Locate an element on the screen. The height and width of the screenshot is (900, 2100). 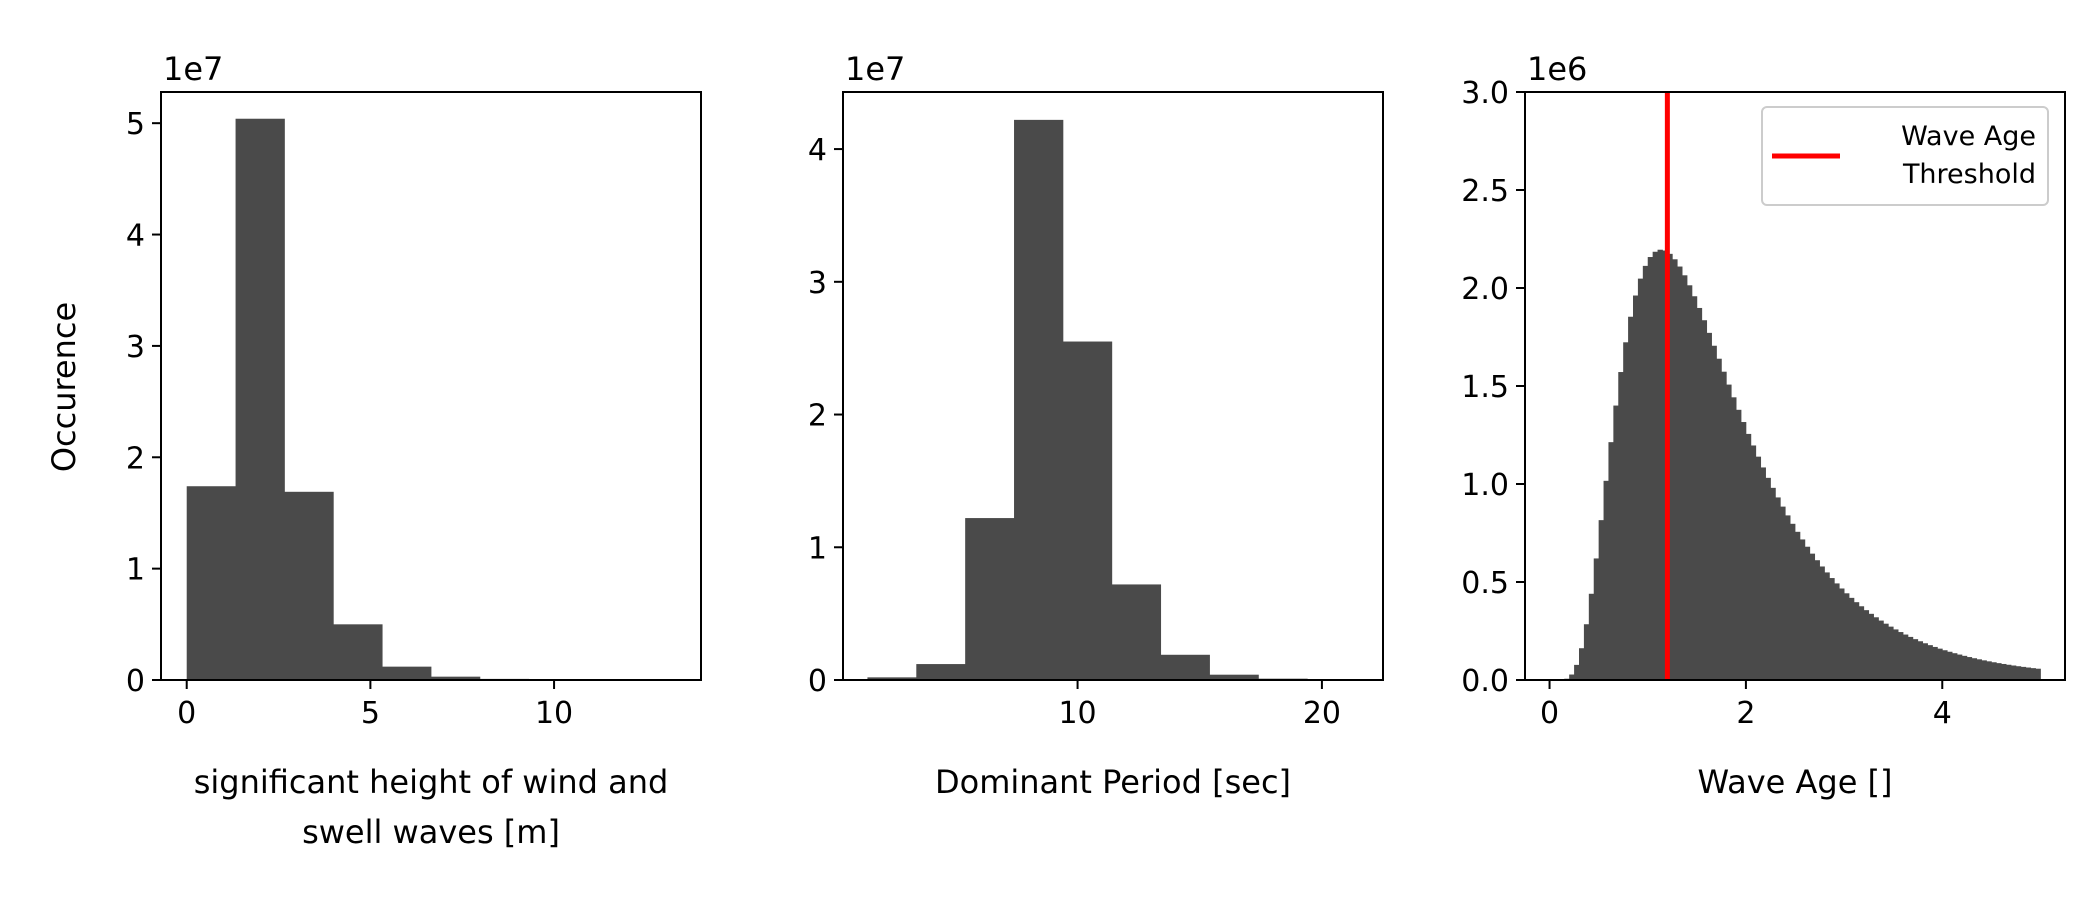
y-tick-label: 1.5 is located at coordinates (1485, 387).